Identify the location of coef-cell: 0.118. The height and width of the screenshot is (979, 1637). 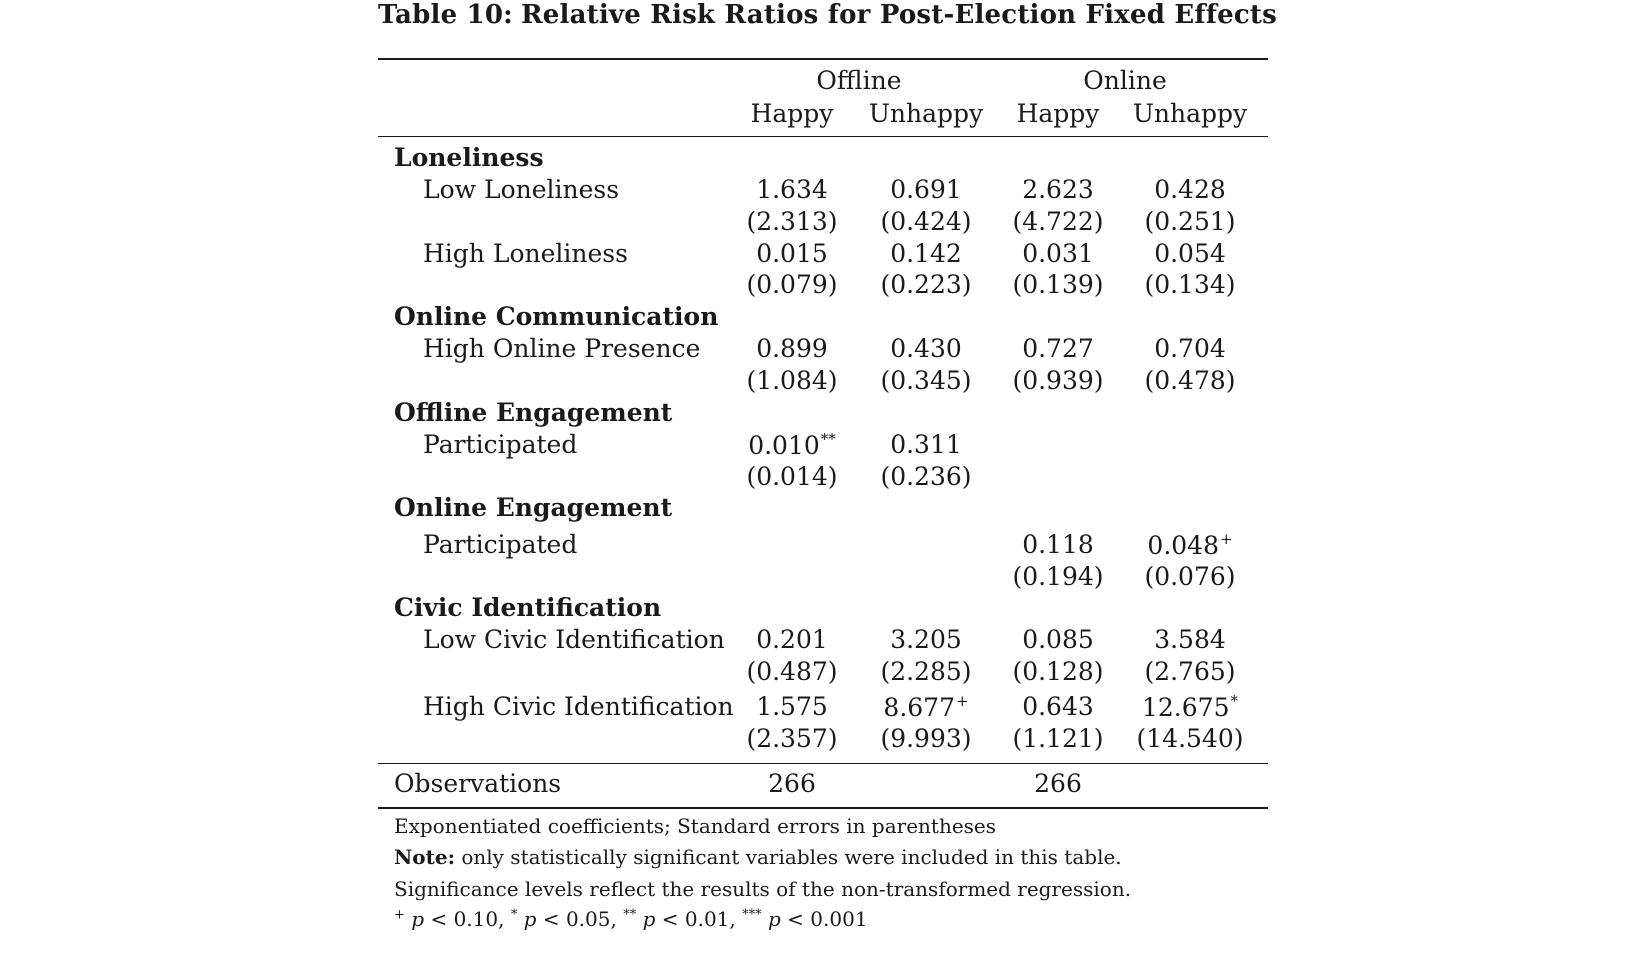
(1058, 544).